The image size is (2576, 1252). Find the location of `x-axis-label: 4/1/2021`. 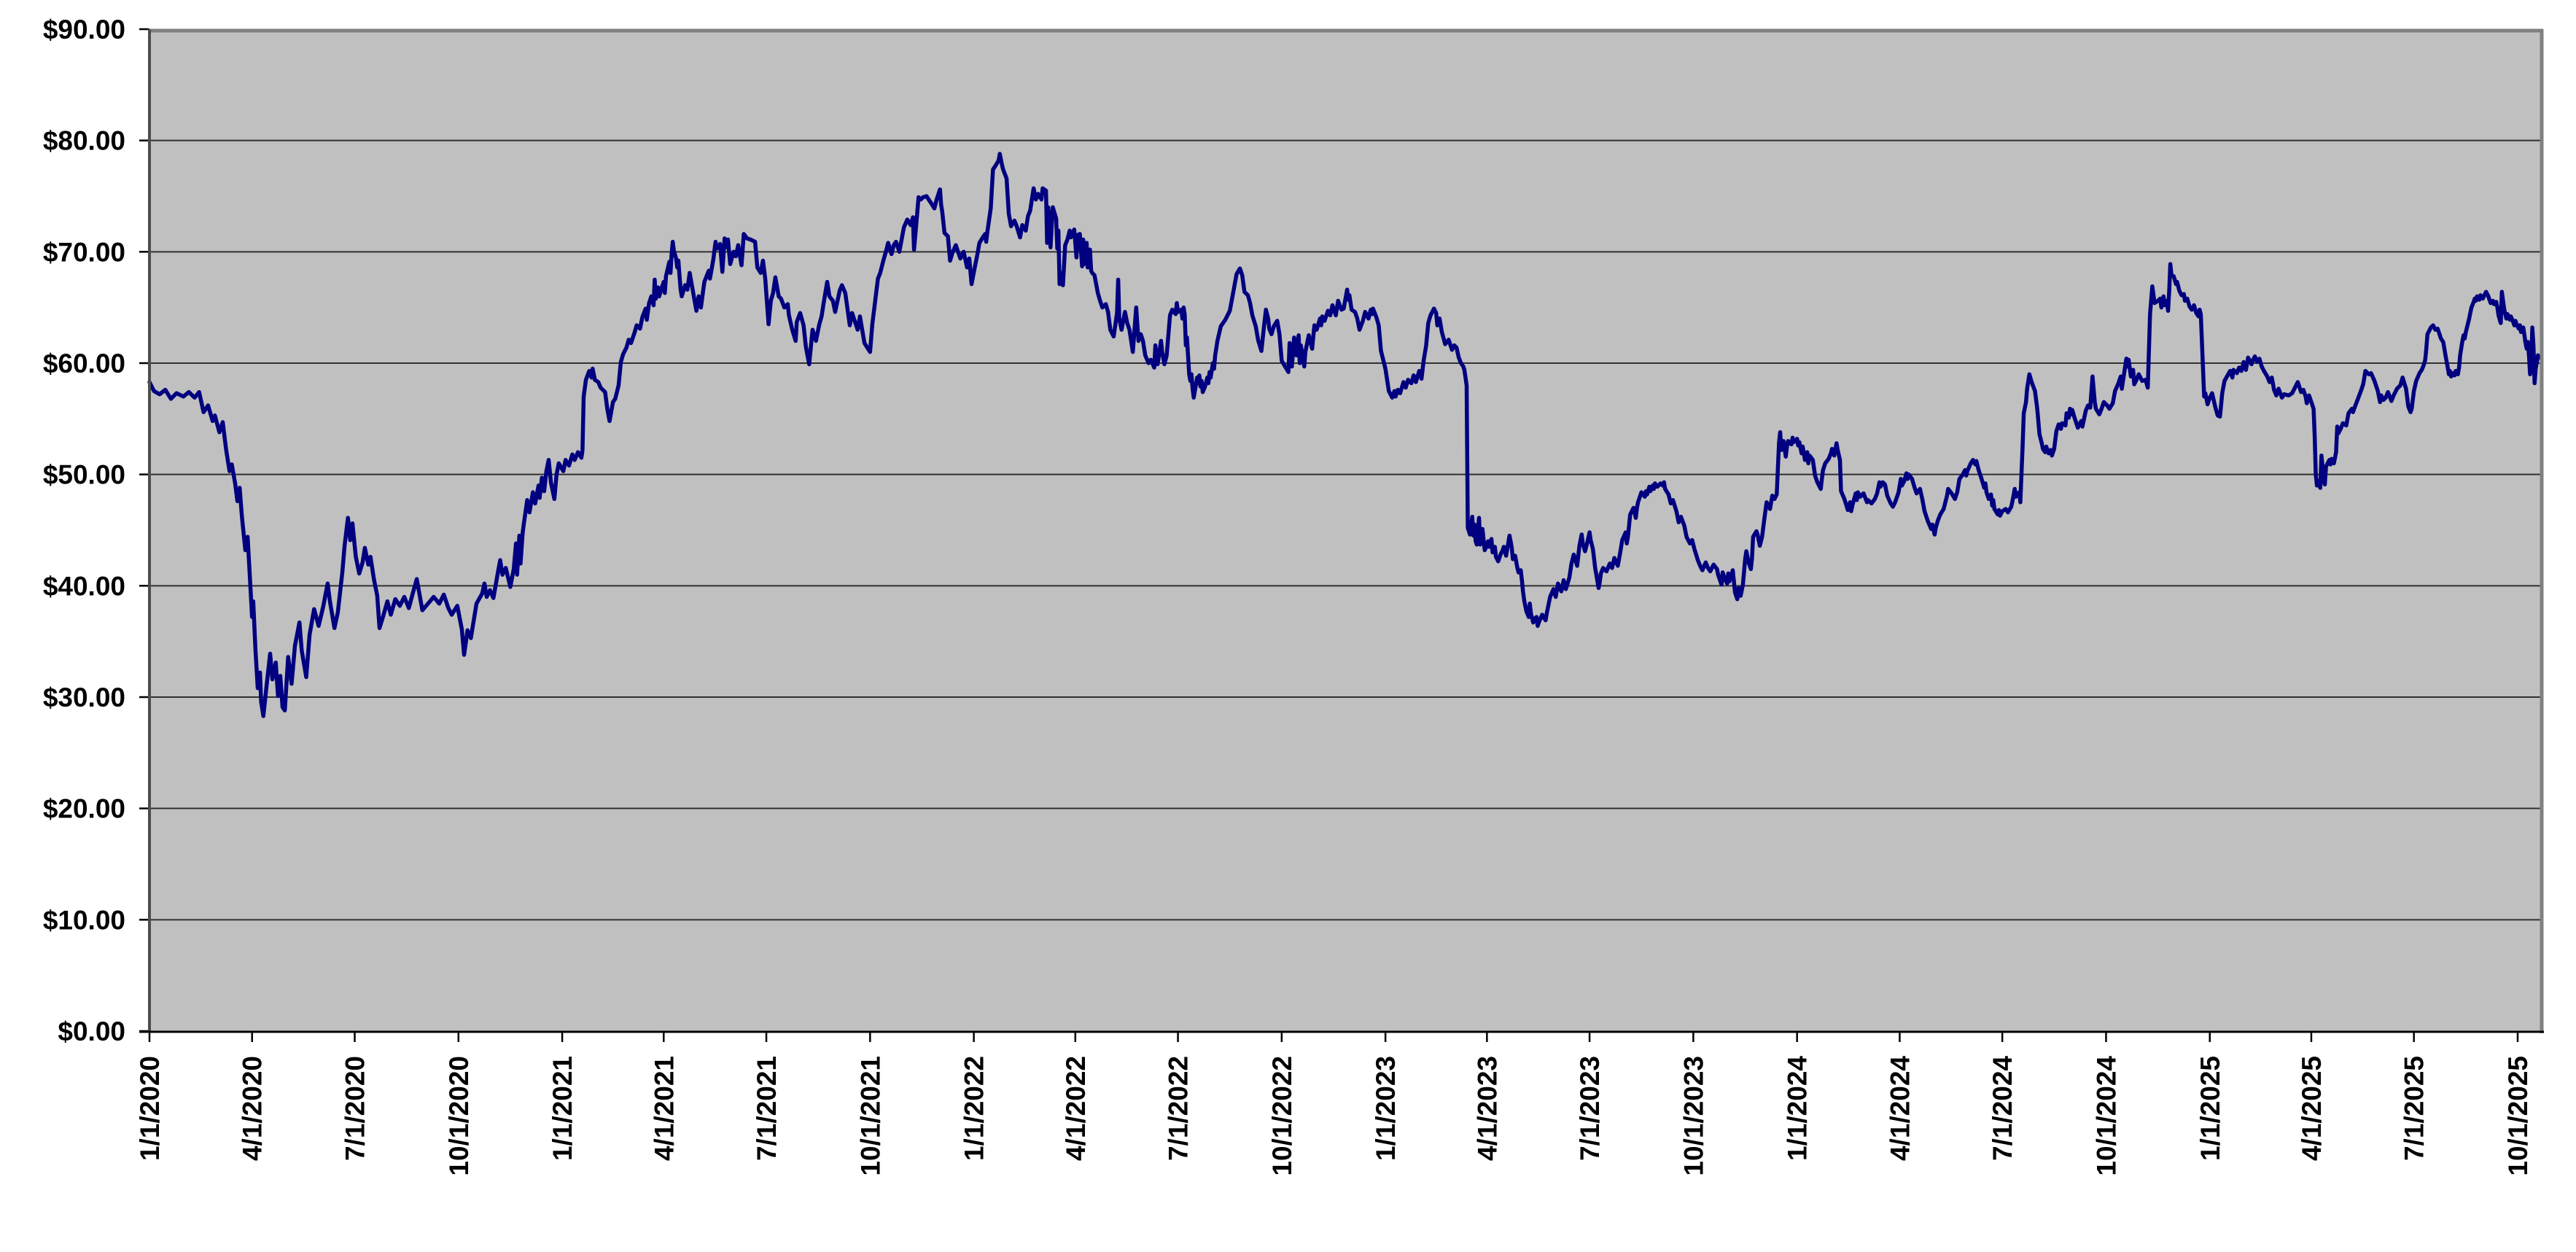

x-axis-label: 4/1/2021 is located at coordinates (664, 1108).